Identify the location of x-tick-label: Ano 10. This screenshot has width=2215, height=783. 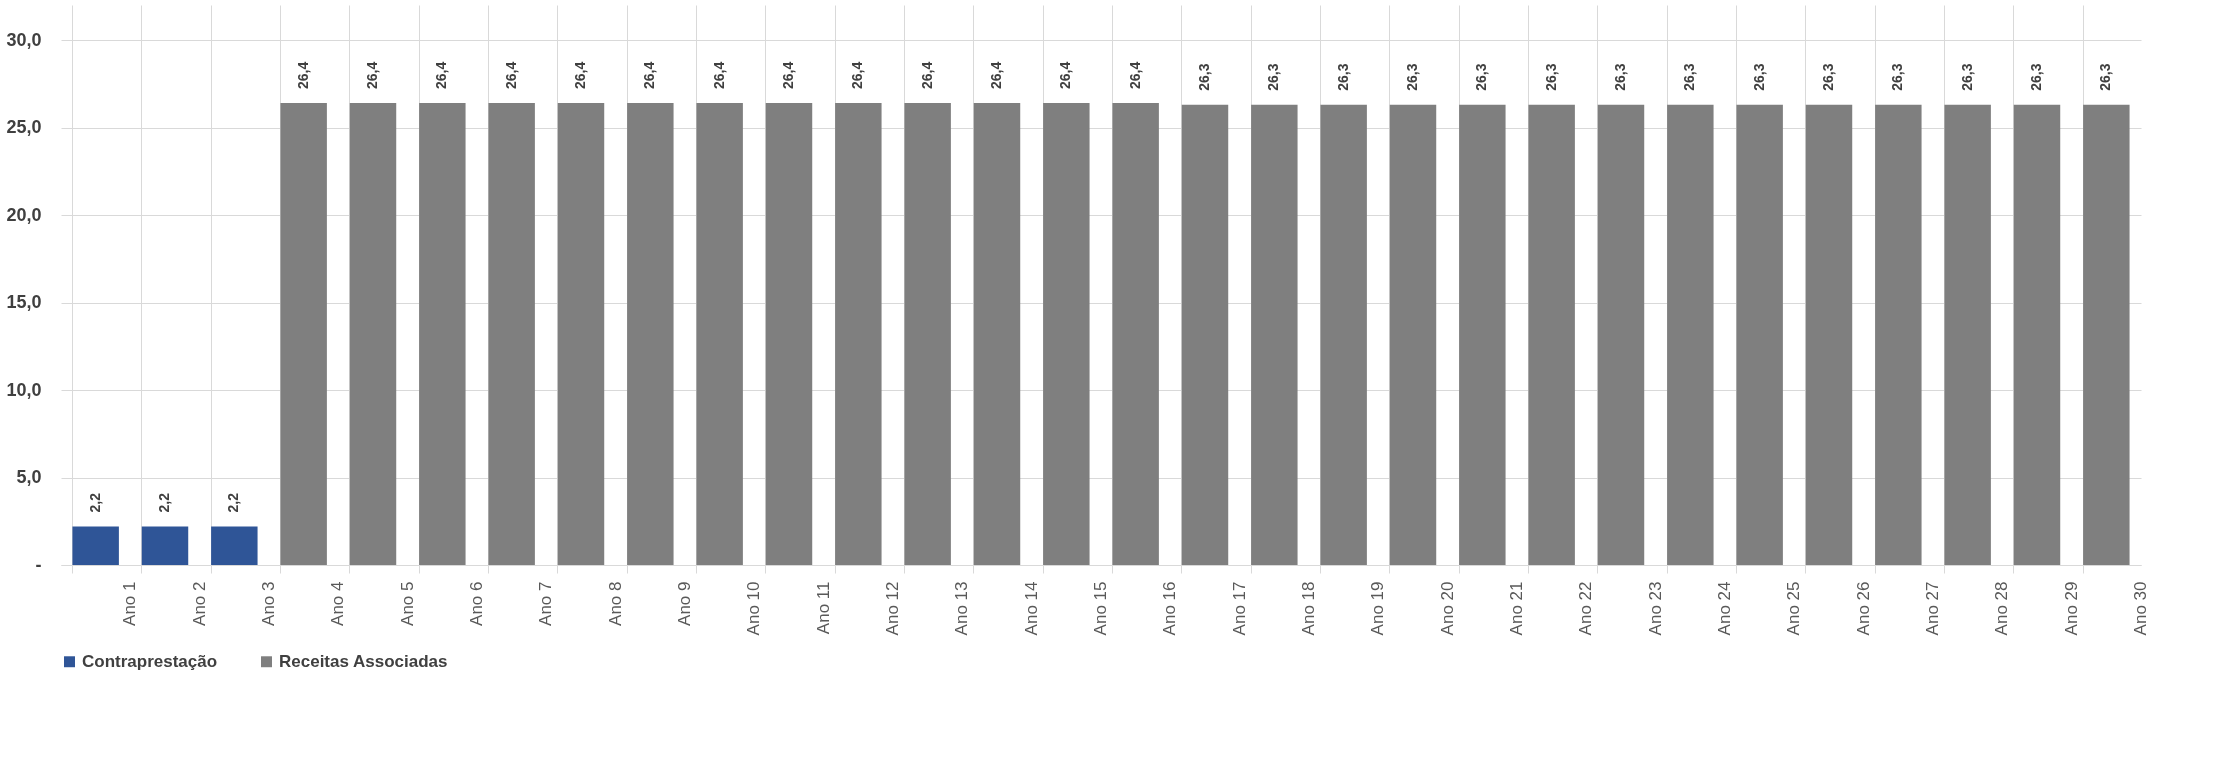
(754, 608).